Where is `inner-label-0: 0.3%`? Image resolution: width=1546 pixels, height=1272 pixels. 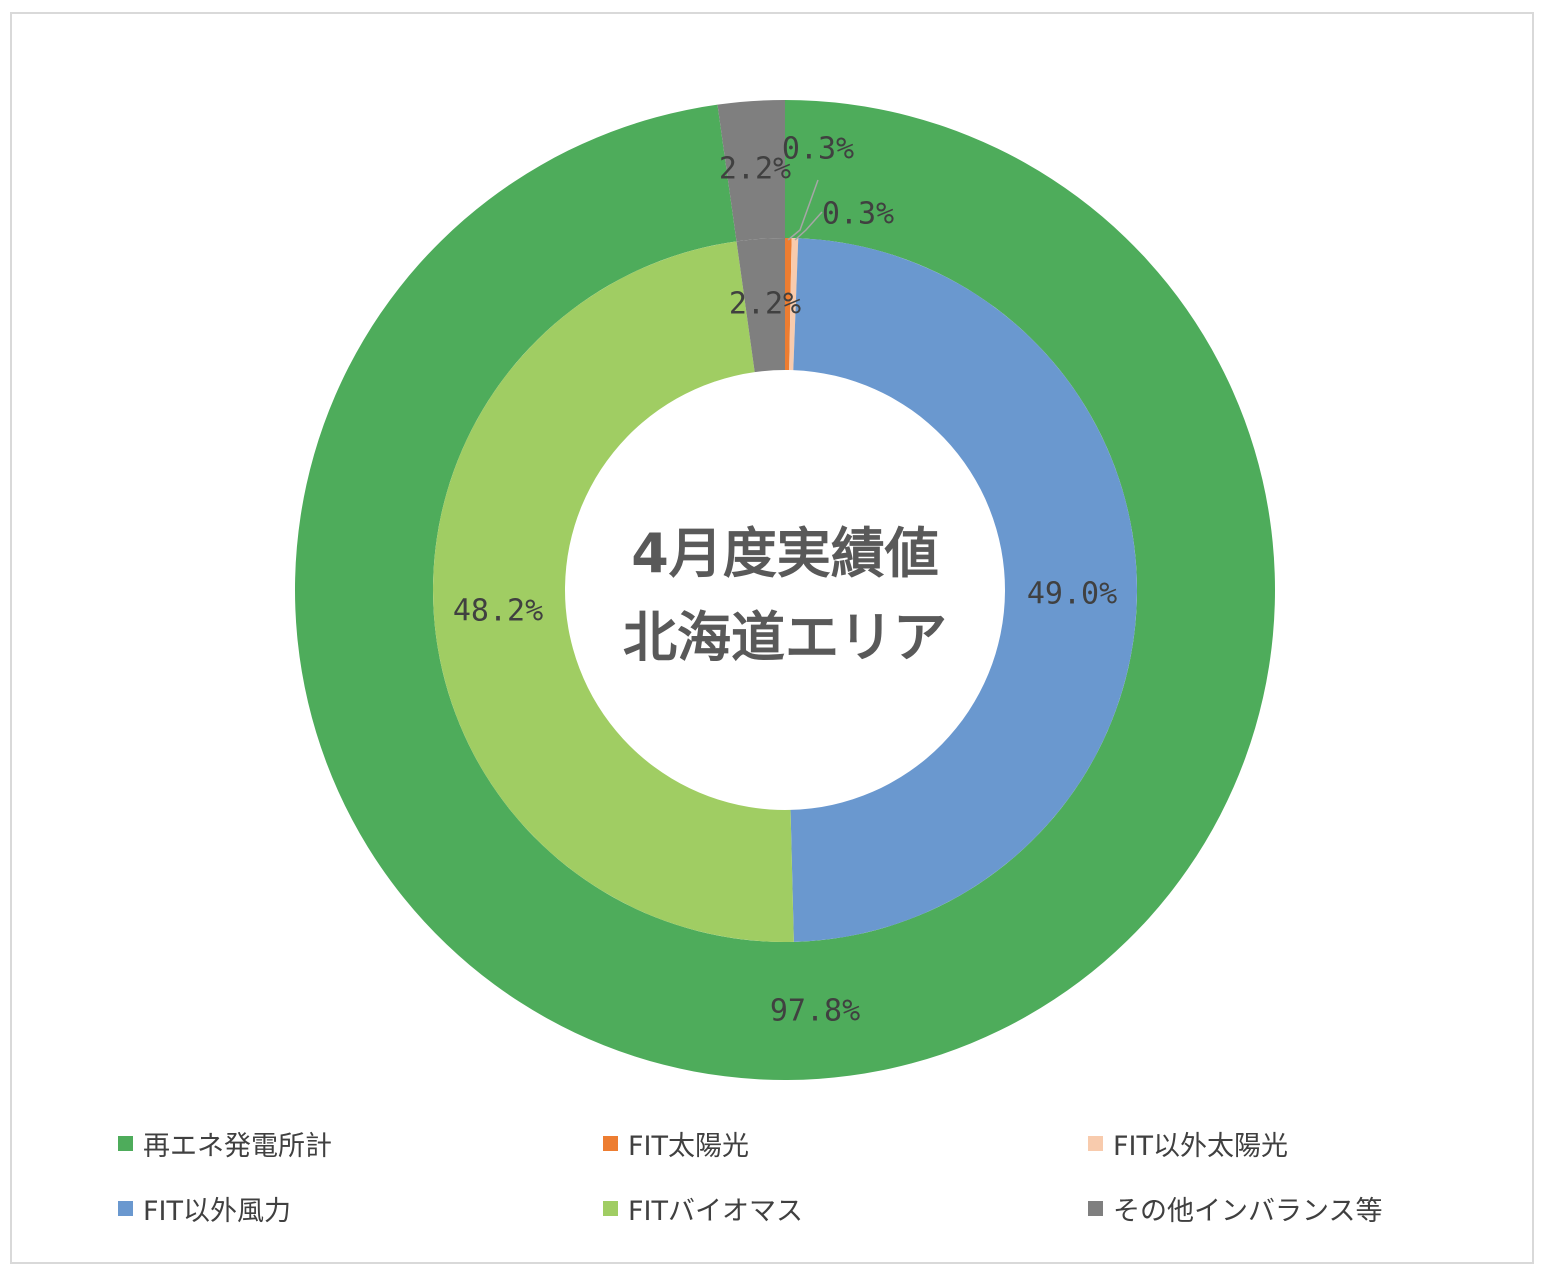 inner-label-0: 0.3% is located at coordinates (818, 149).